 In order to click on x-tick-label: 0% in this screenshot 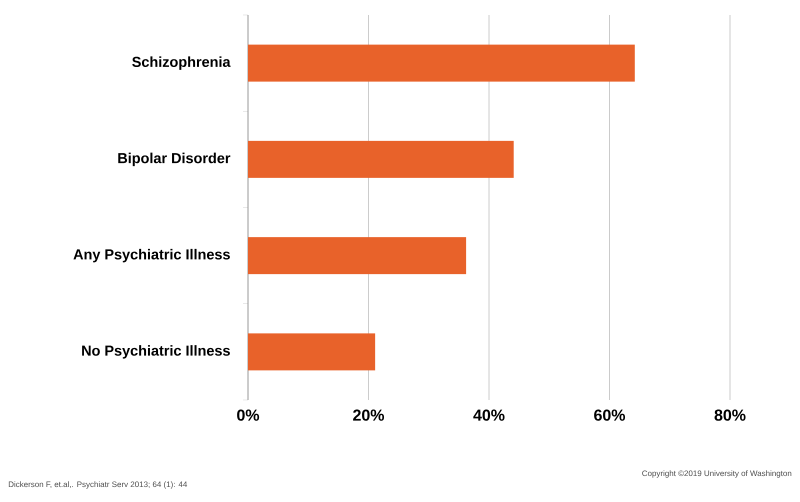, I will do `click(248, 415)`.